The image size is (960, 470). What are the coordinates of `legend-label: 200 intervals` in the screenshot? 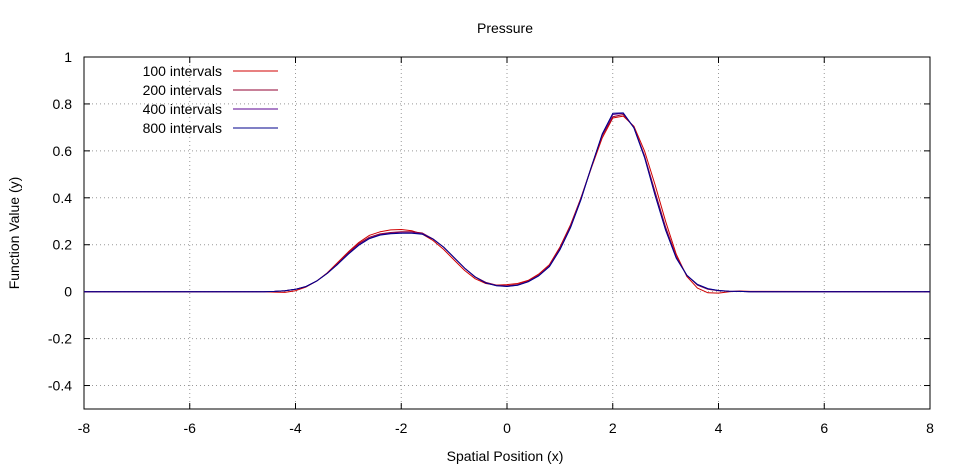 It's located at (182, 90).